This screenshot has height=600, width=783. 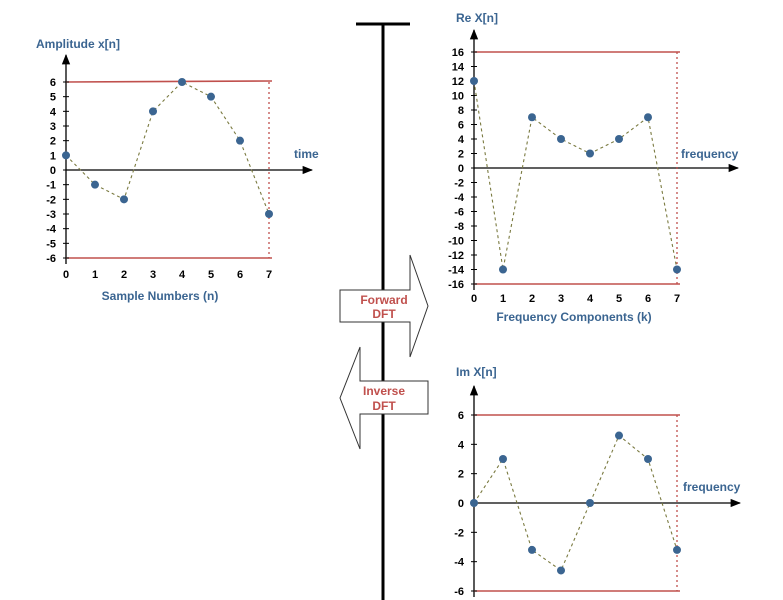 What do you see at coordinates (458, 97) in the screenshot?
I see `y-tick-label: 10` at bounding box center [458, 97].